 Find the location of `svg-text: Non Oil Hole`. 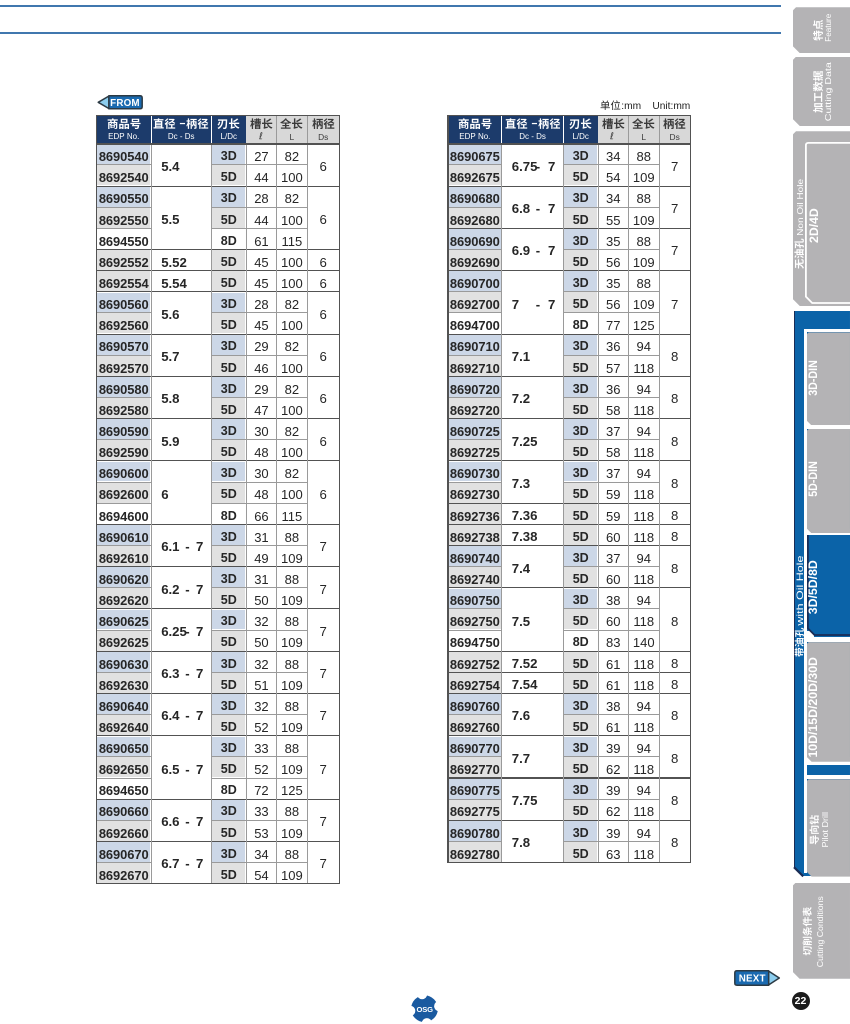

svg-text: Non Oil Hole is located at coordinates (800, 206).